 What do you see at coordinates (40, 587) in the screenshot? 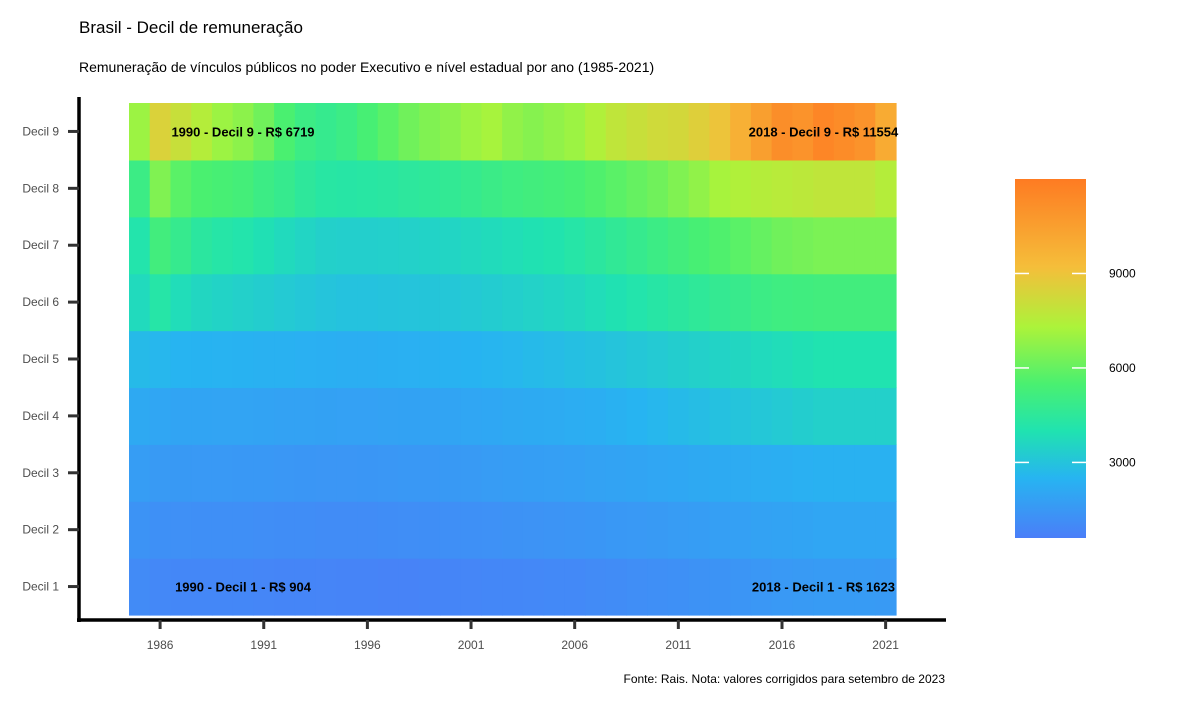
I see `y-tick-label: Decil 1` at bounding box center [40, 587].